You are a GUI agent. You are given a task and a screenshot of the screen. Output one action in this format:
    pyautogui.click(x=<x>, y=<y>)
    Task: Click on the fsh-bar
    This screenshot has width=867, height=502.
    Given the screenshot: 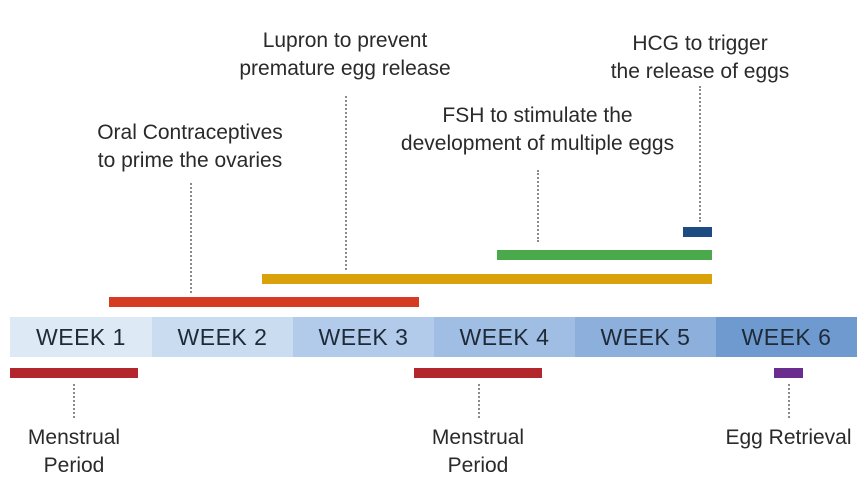 What is the action you would take?
    pyautogui.click(x=604, y=255)
    